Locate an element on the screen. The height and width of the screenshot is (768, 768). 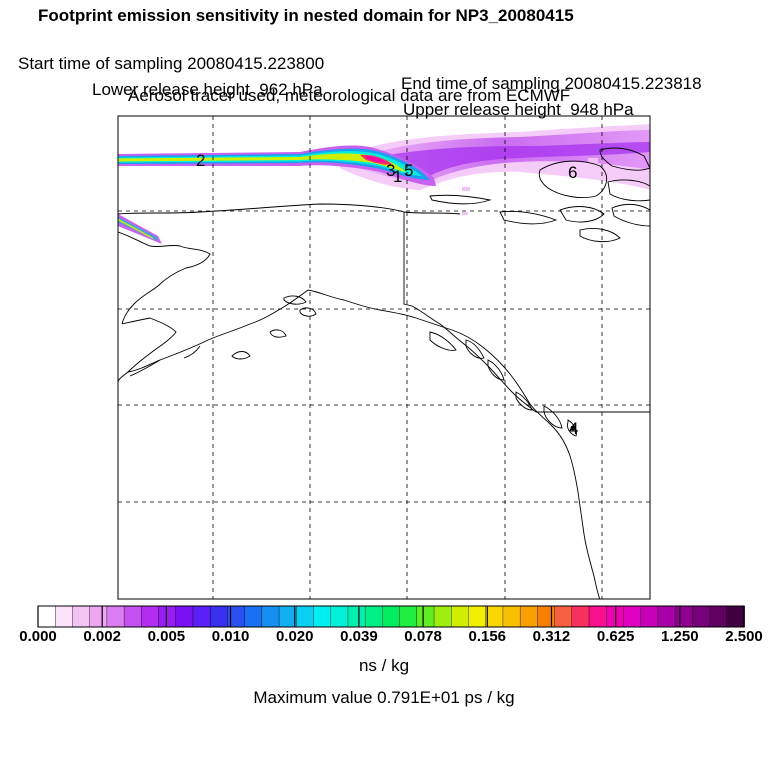
map-label-2: 2 is located at coordinates (200, 160).